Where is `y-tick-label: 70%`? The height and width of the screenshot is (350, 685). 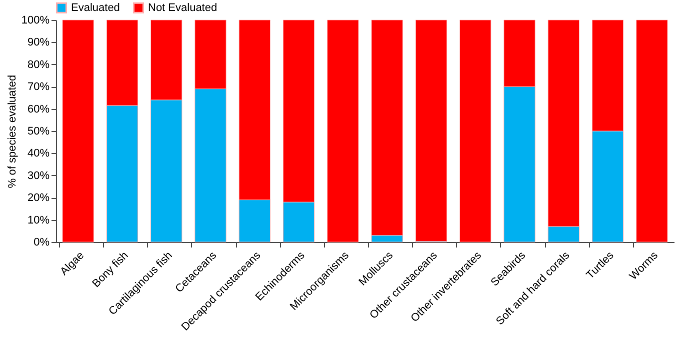
y-tick-label: 70% is located at coordinates (38, 87).